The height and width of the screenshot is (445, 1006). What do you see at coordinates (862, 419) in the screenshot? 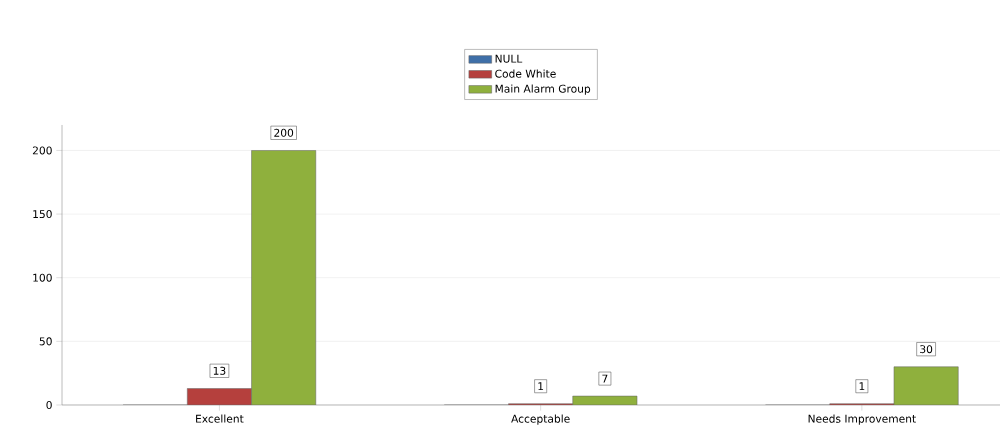
I see `x-tick-label: Needs Improvement` at bounding box center [862, 419].